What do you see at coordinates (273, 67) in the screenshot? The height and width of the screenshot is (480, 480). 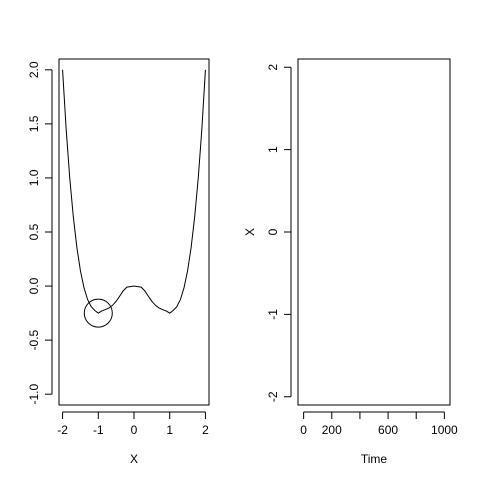 I see `right-y-tick-label: 2` at bounding box center [273, 67].